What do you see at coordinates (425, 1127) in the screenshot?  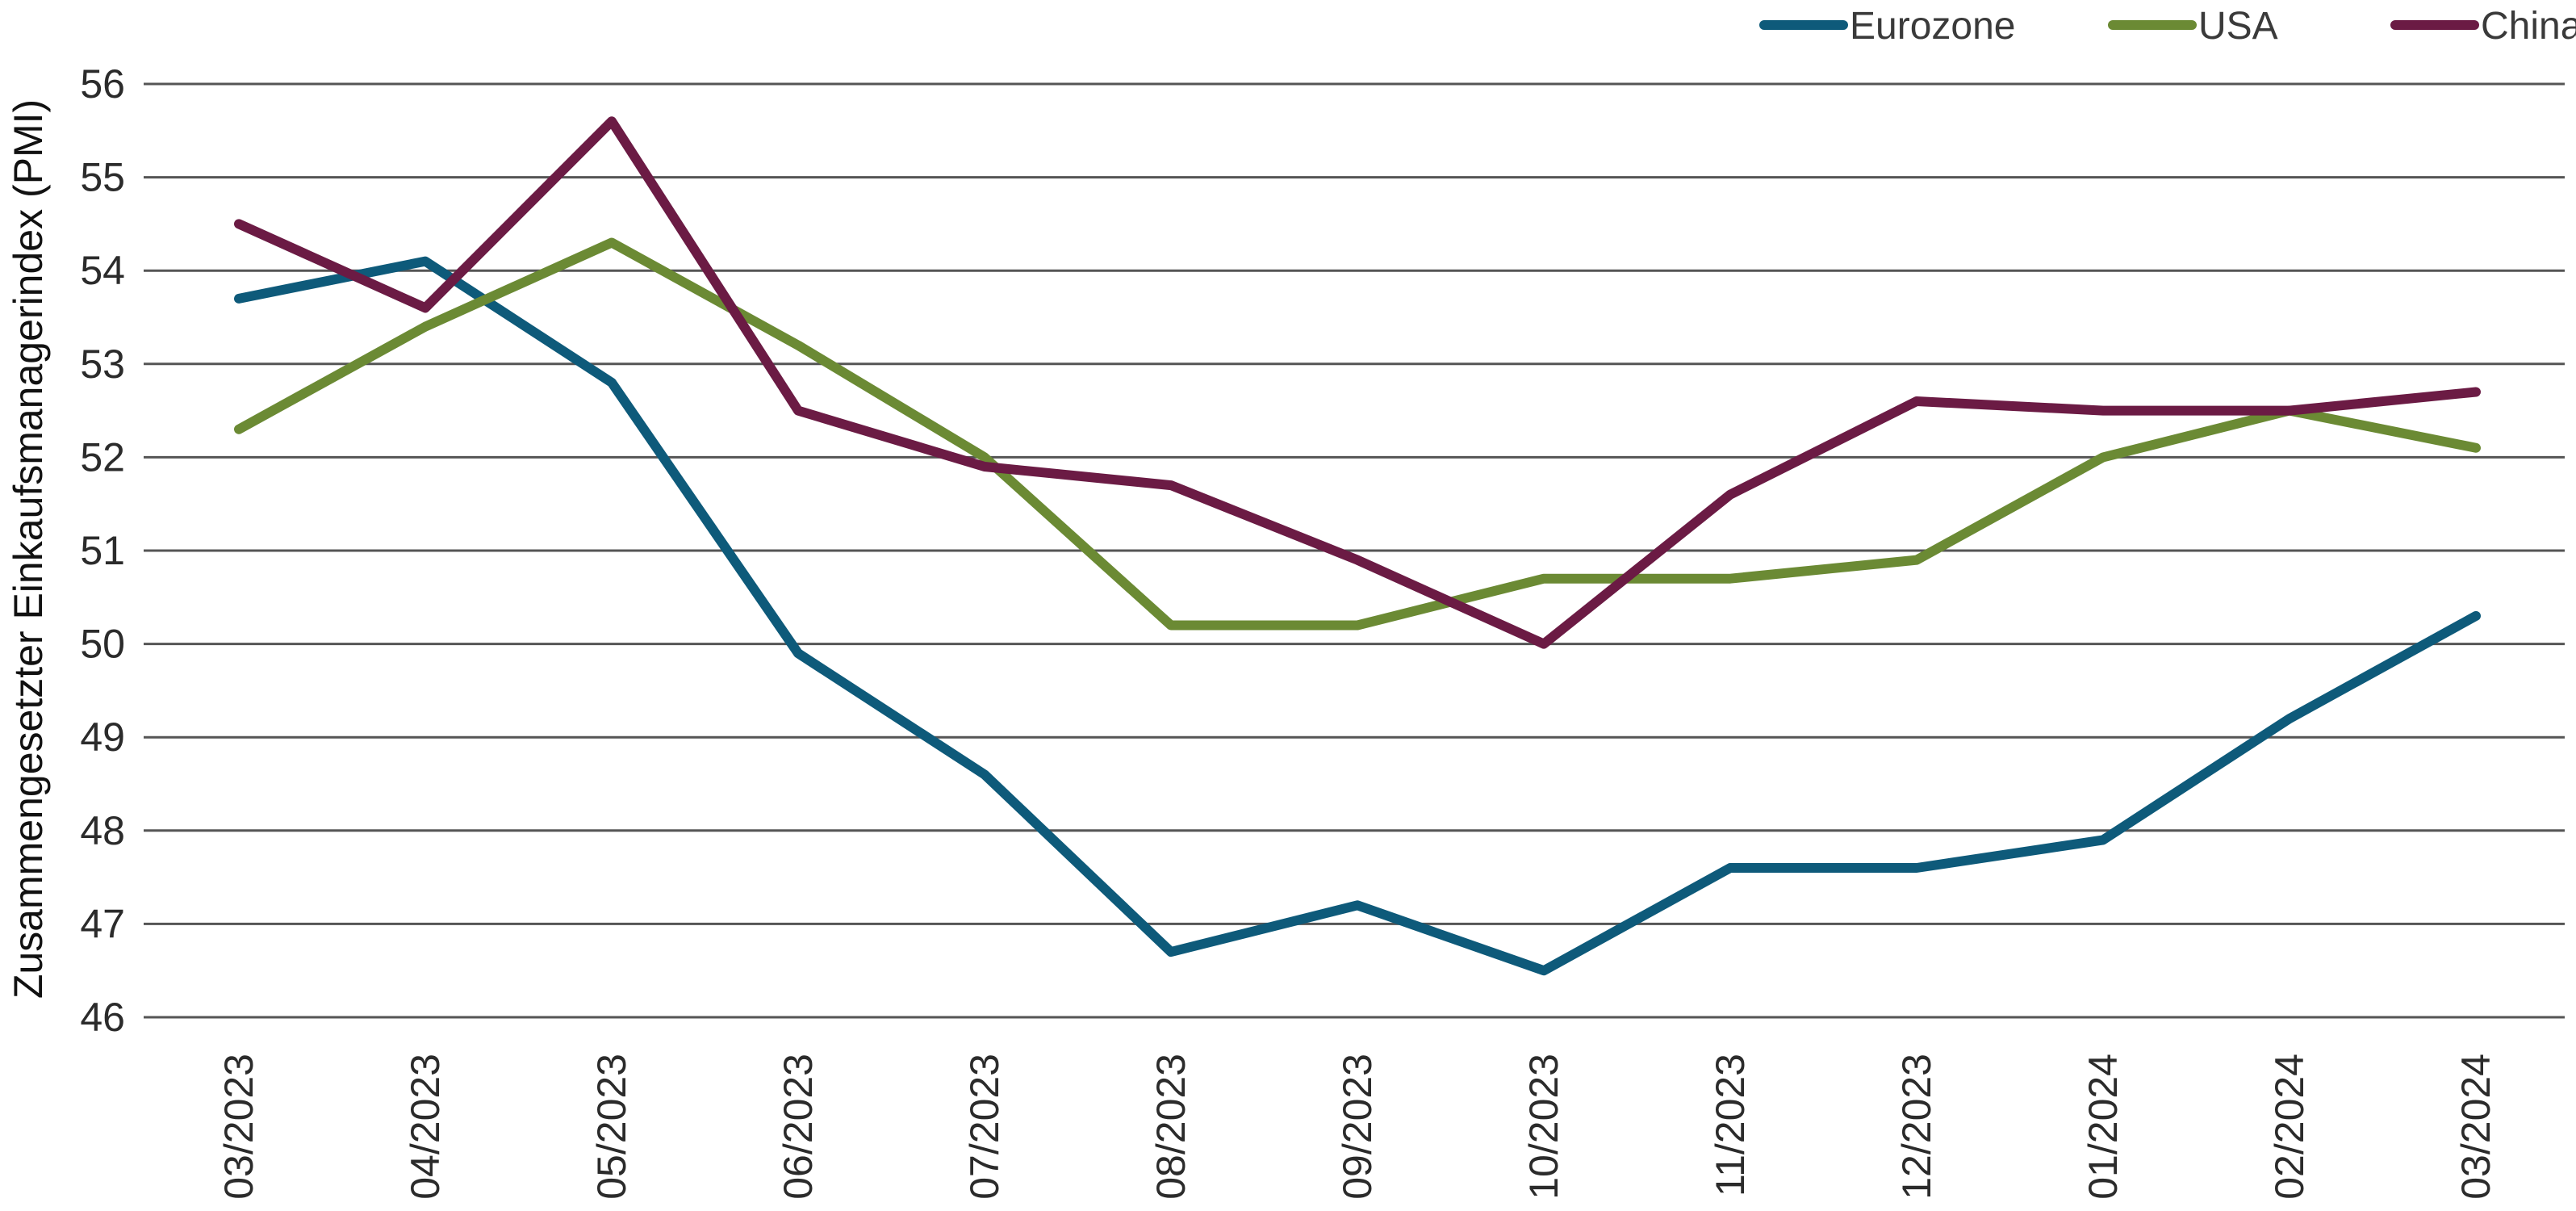 I see `x-tick-label: 04/2023` at bounding box center [425, 1127].